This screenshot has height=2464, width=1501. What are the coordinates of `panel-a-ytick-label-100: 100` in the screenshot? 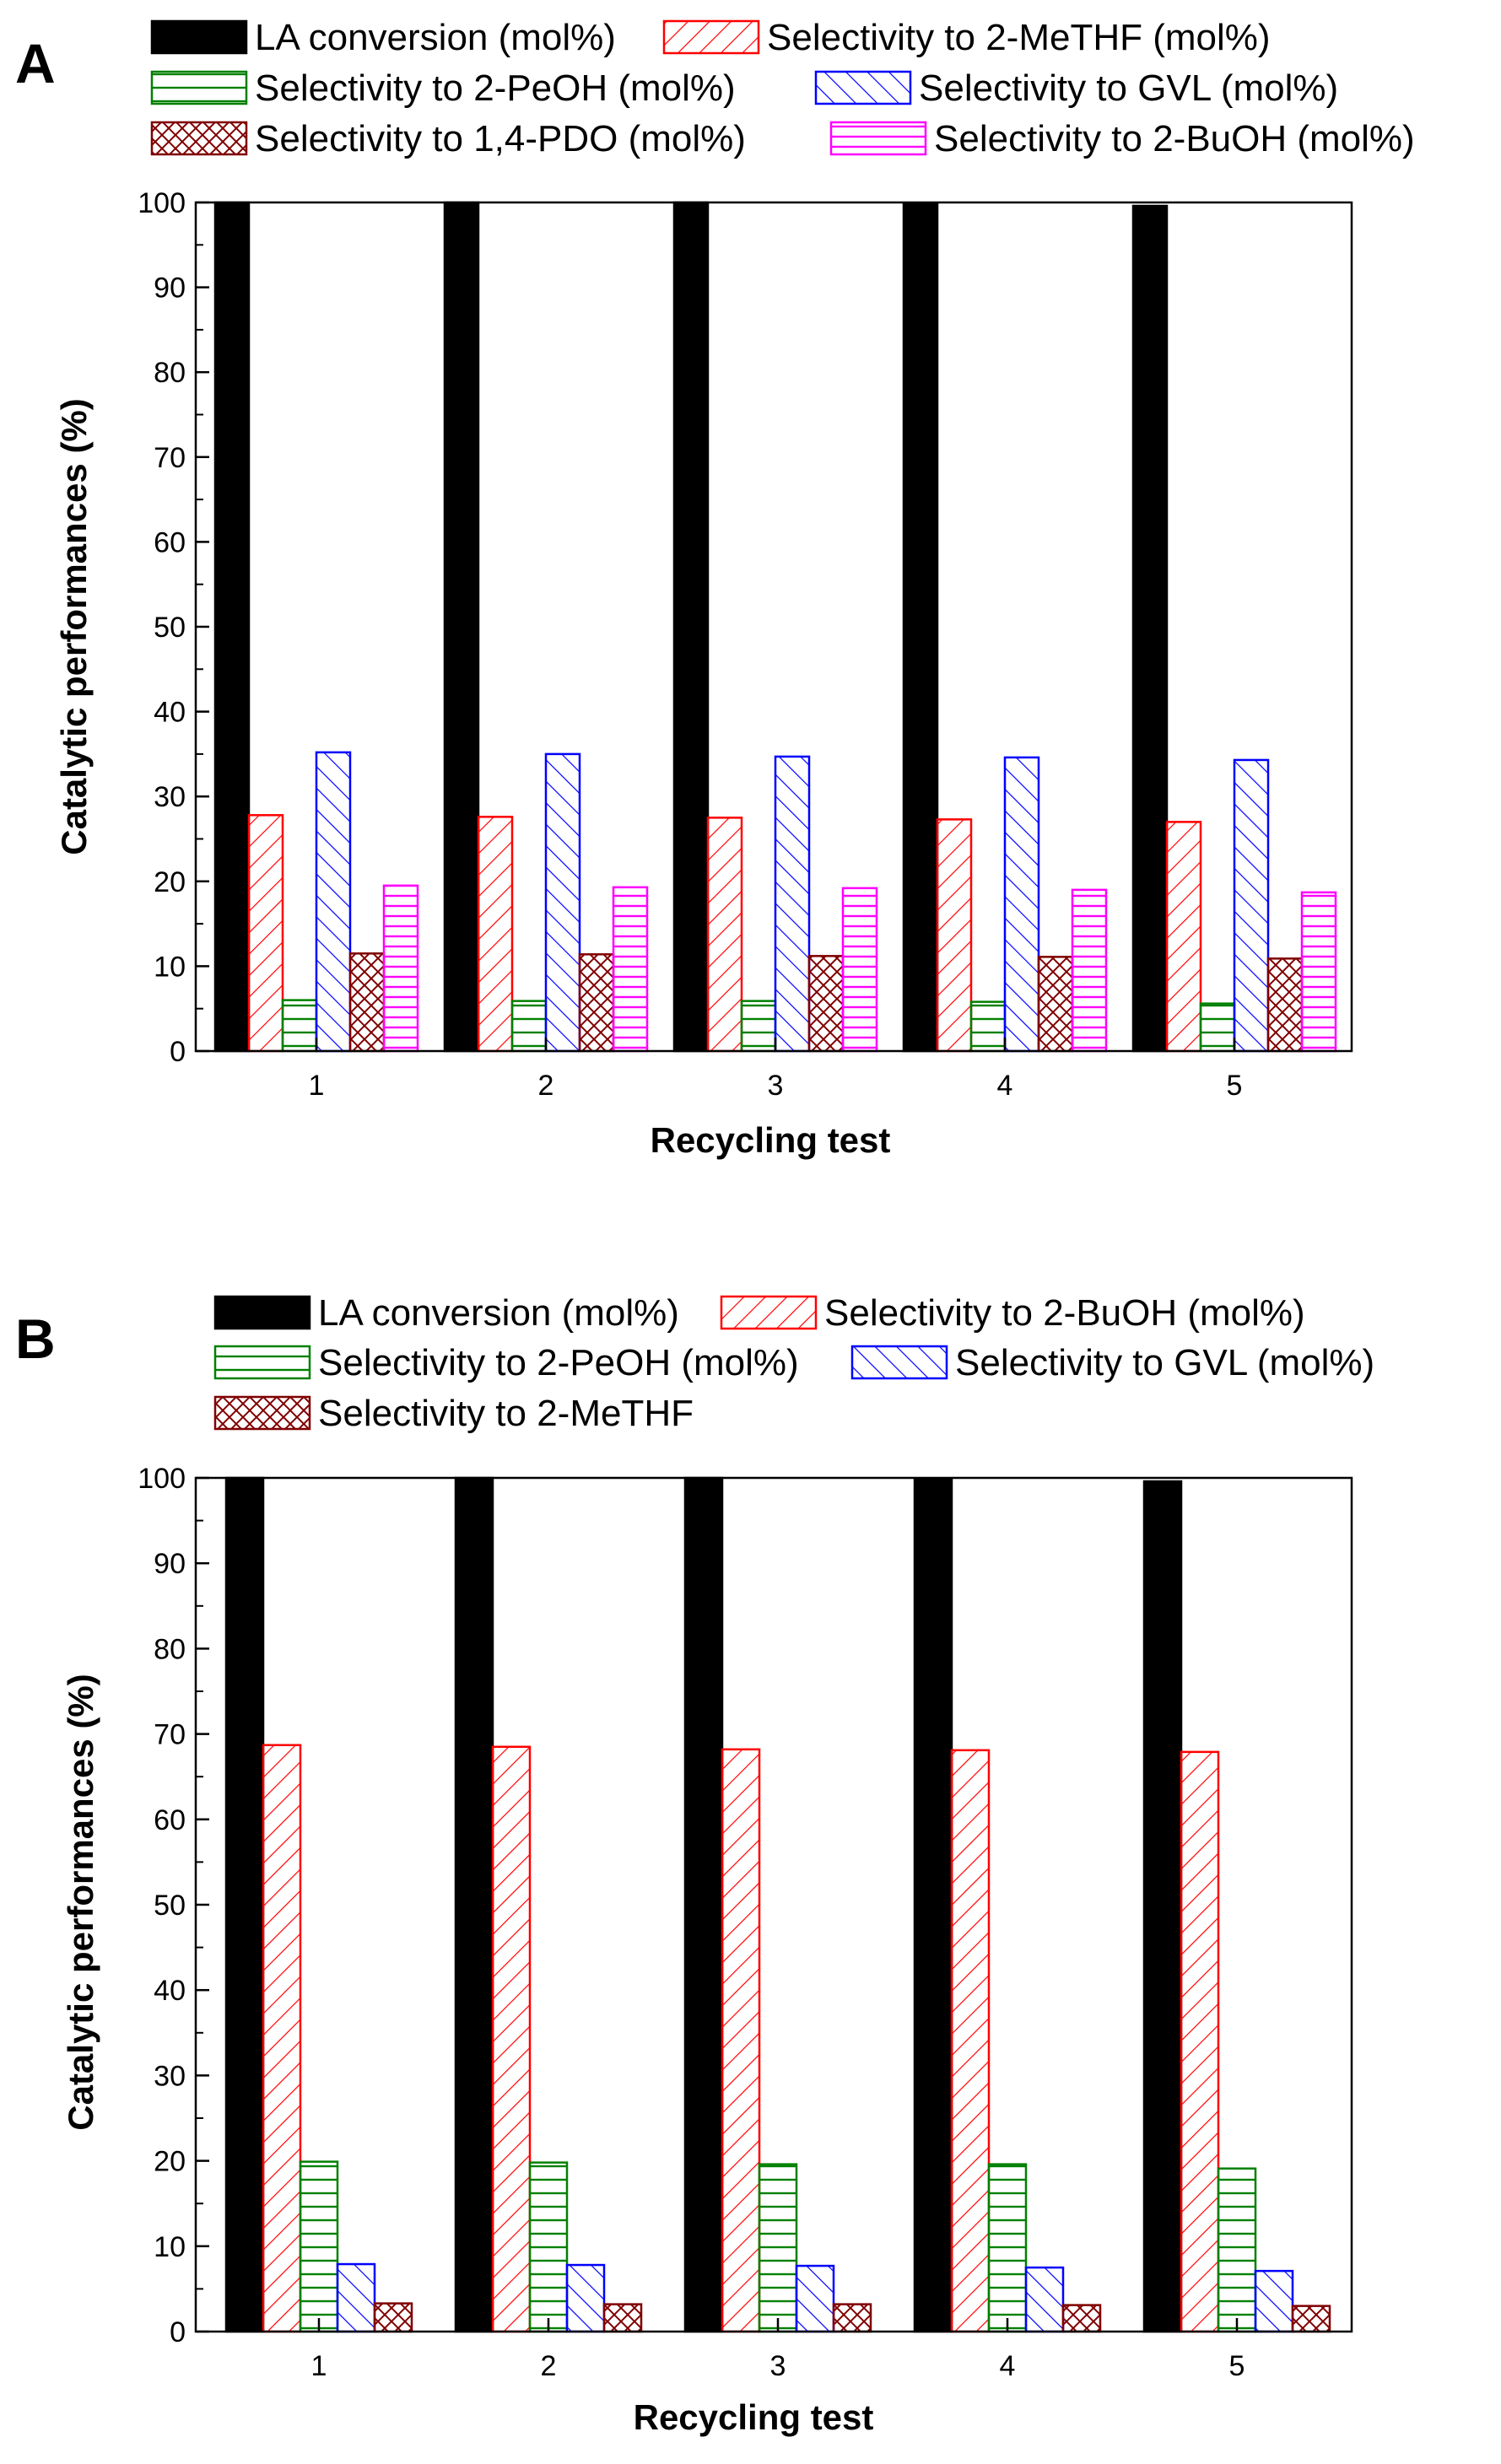 It's located at (162, 203).